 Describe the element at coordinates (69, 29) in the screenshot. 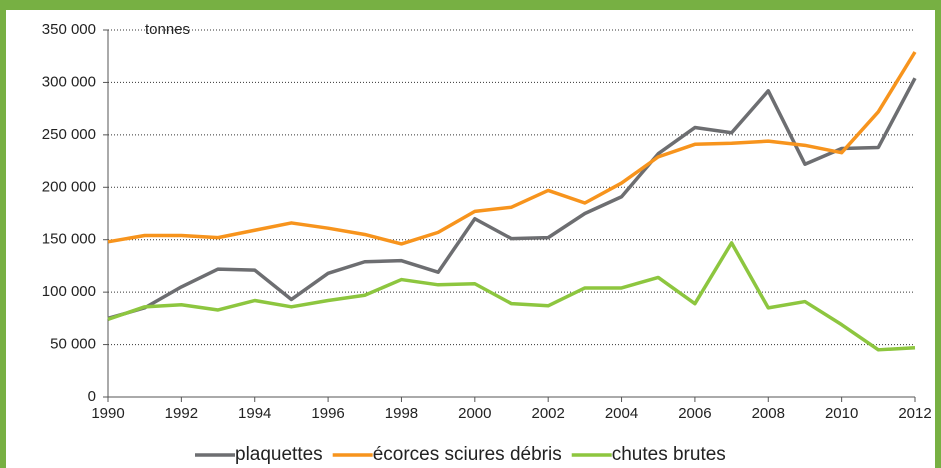

I see `y-tick-label: 350 000` at that location.